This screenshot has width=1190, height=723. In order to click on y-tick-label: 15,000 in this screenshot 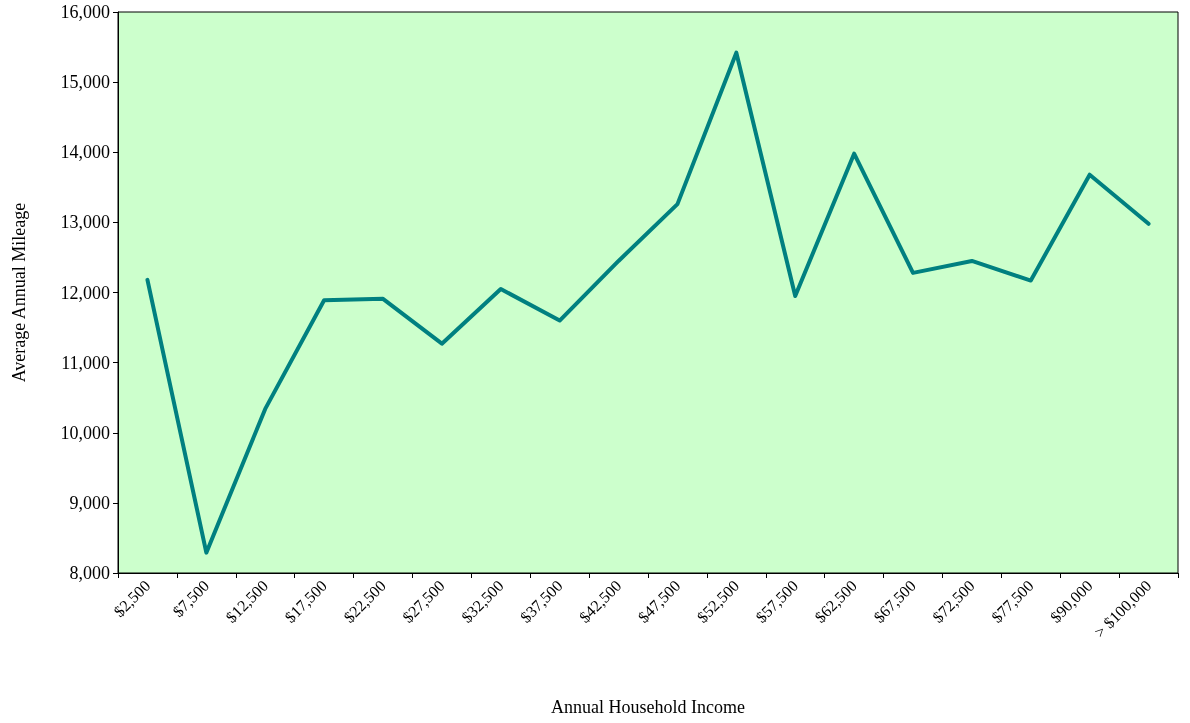, I will do `click(85, 82)`.